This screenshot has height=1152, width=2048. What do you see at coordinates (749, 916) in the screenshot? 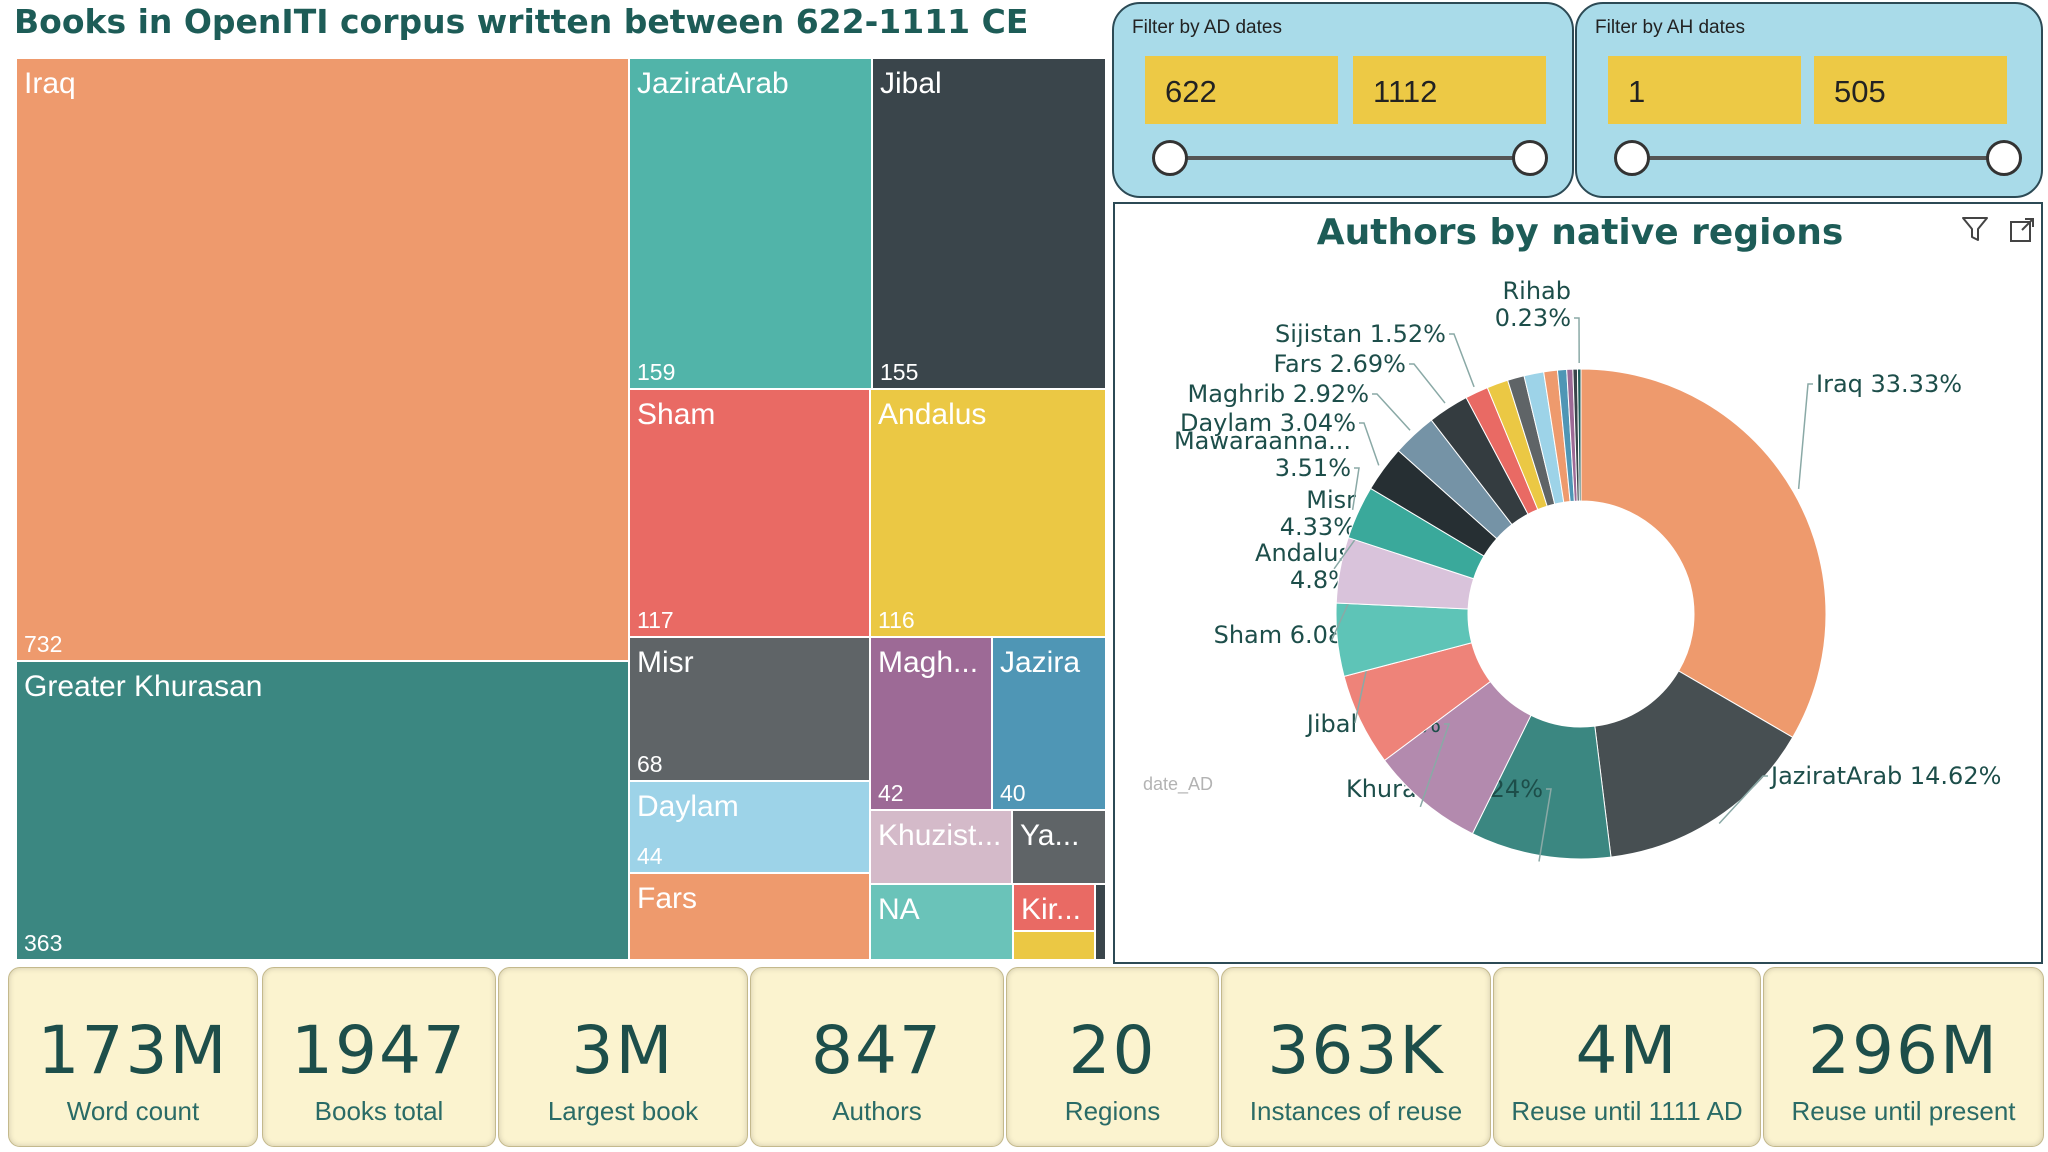
I see `treemap-tile: Fars` at bounding box center [749, 916].